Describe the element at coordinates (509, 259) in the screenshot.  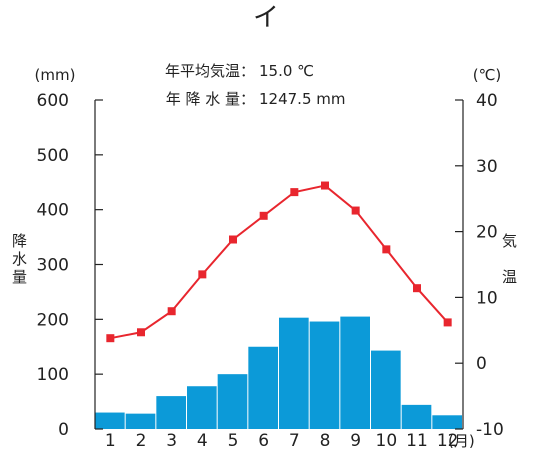
I see `right-axis-label: 気温` at that location.